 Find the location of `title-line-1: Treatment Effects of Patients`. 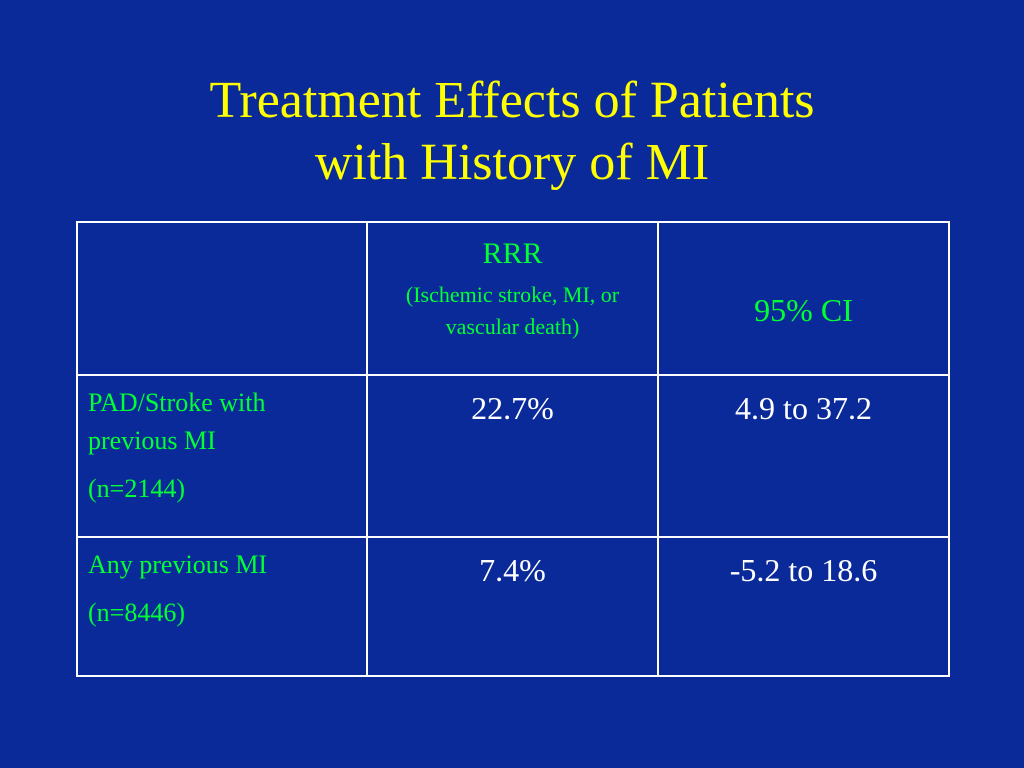

title-line-1: Treatment Effects of Patients is located at coordinates (512, 100).